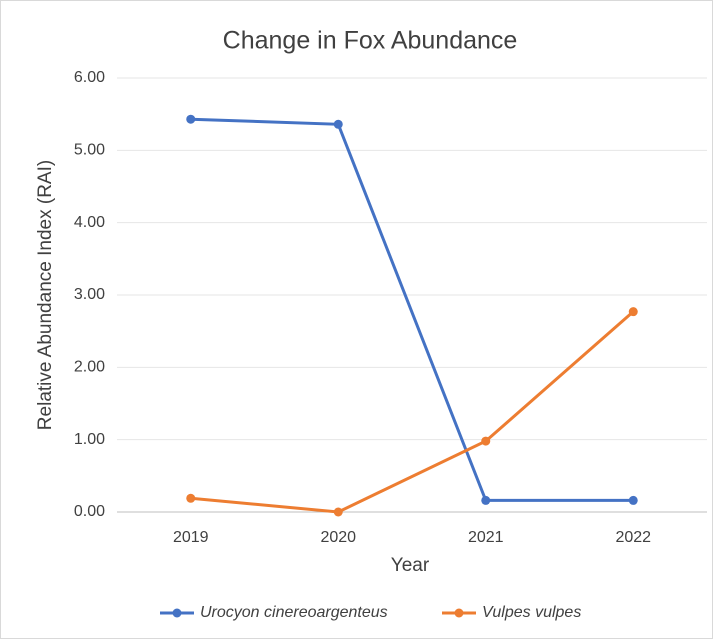 The height and width of the screenshot is (640, 714). What do you see at coordinates (531, 612) in the screenshot?
I see `legend-label: Vulpes vulpes` at bounding box center [531, 612].